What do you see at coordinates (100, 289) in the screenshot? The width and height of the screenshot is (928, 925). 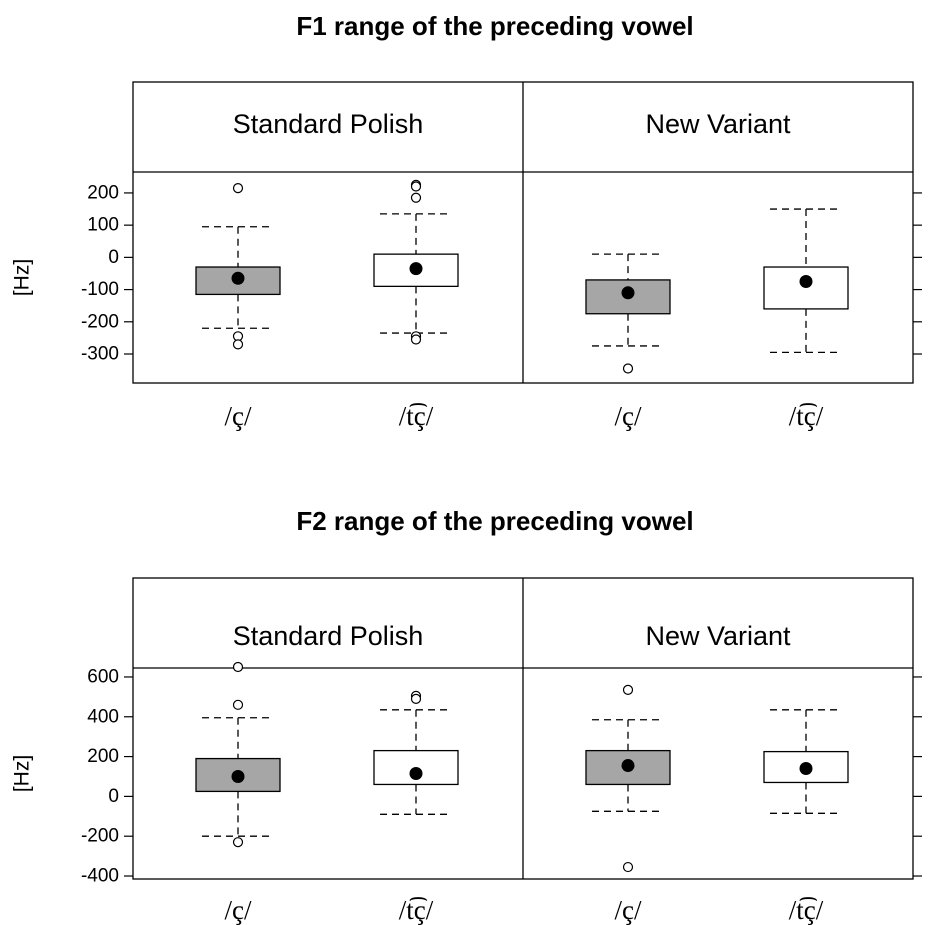 I see `y-tick-label: -100` at bounding box center [100, 289].